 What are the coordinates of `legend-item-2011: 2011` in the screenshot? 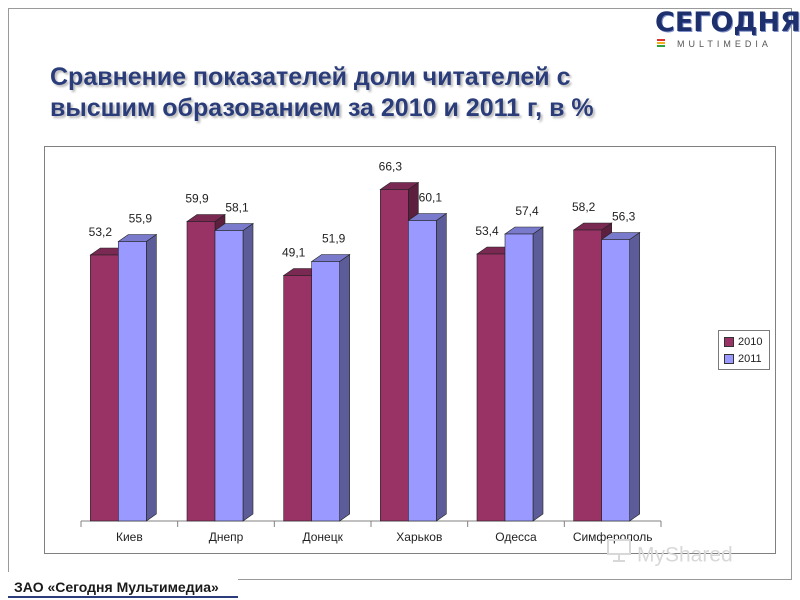 It's located at (743, 359).